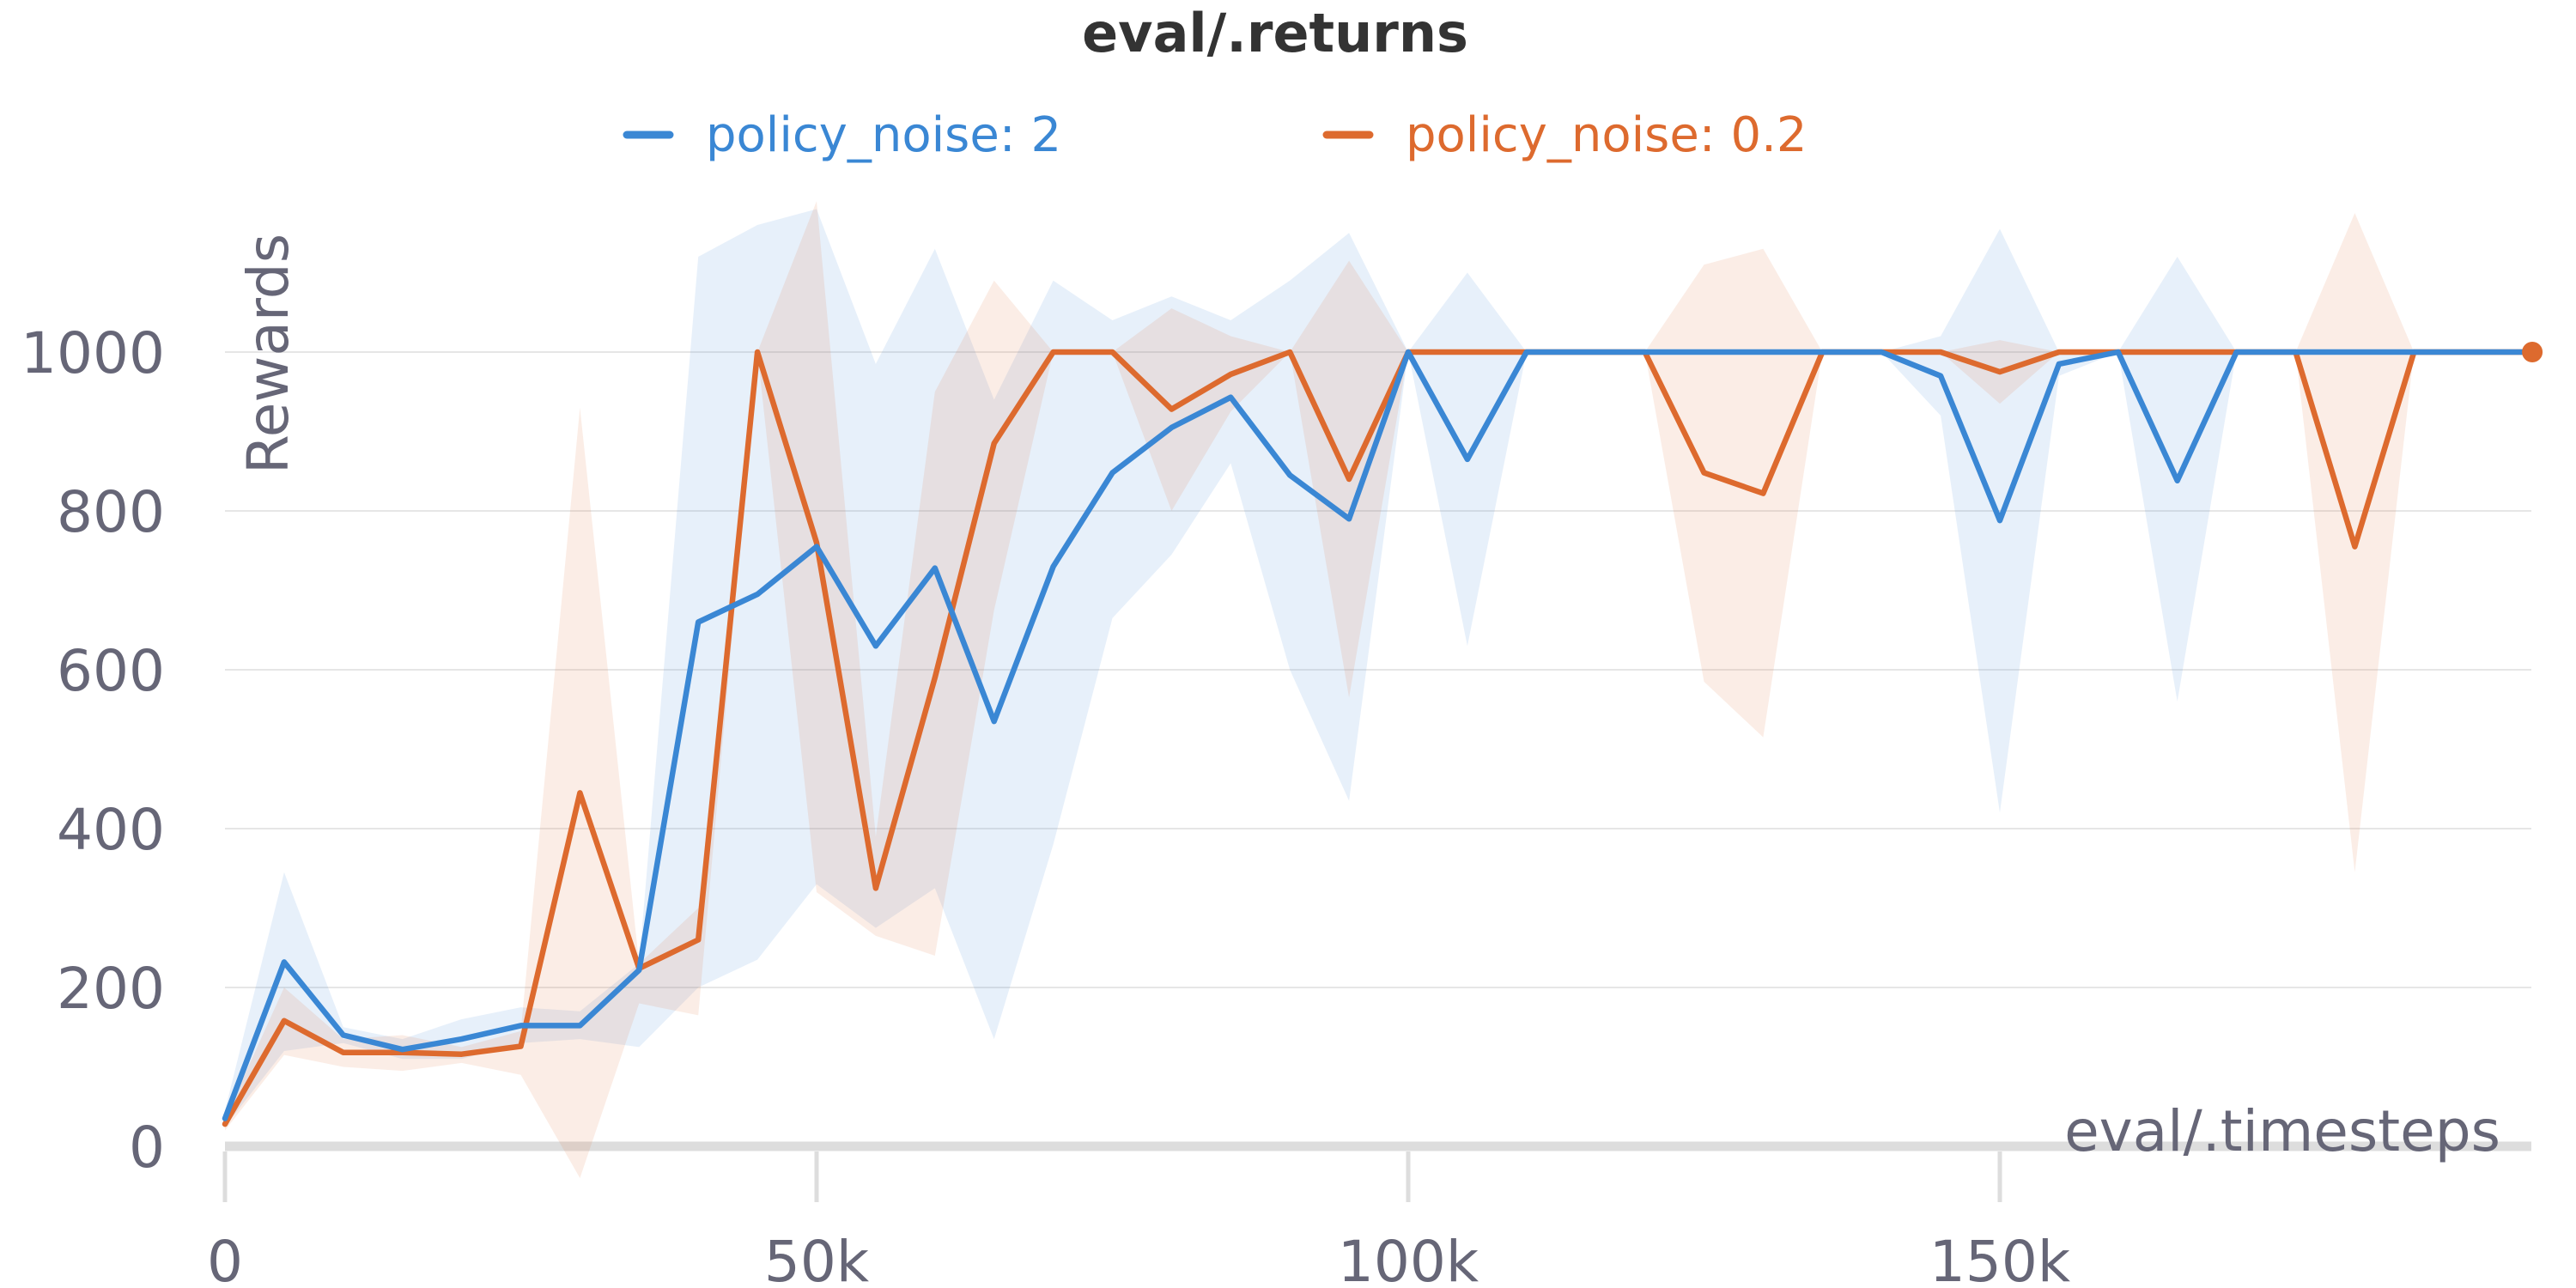 Image resolution: width=2576 pixels, height=1288 pixels. What do you see at coordinates (225, 1258) in the screenshot?
I see `x-tick-label-0: 0` at bounding box center [225, 1258].